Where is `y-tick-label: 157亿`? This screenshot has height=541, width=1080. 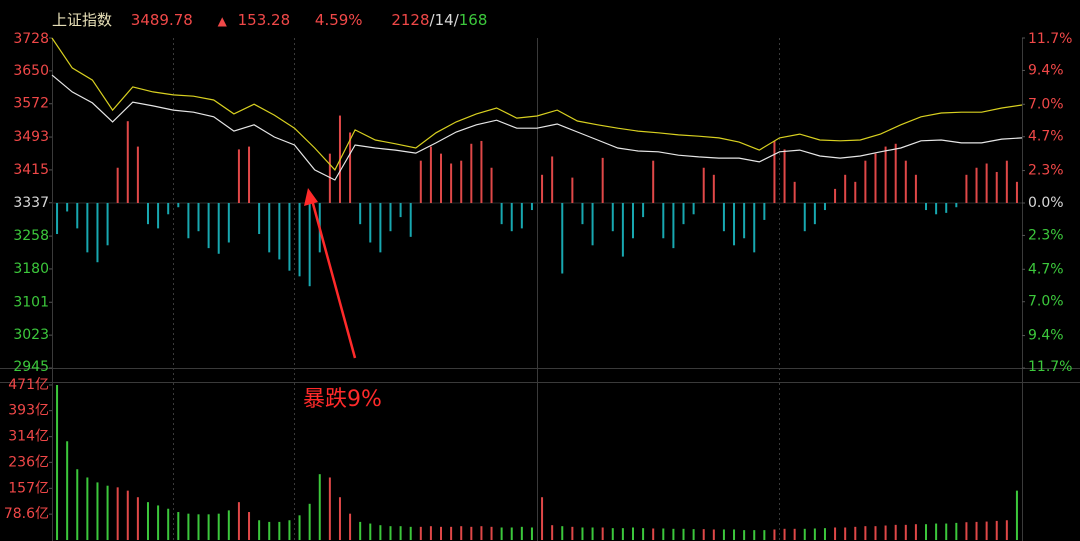
y-tick-label: 157亿 is located at coordinates (28, 488).